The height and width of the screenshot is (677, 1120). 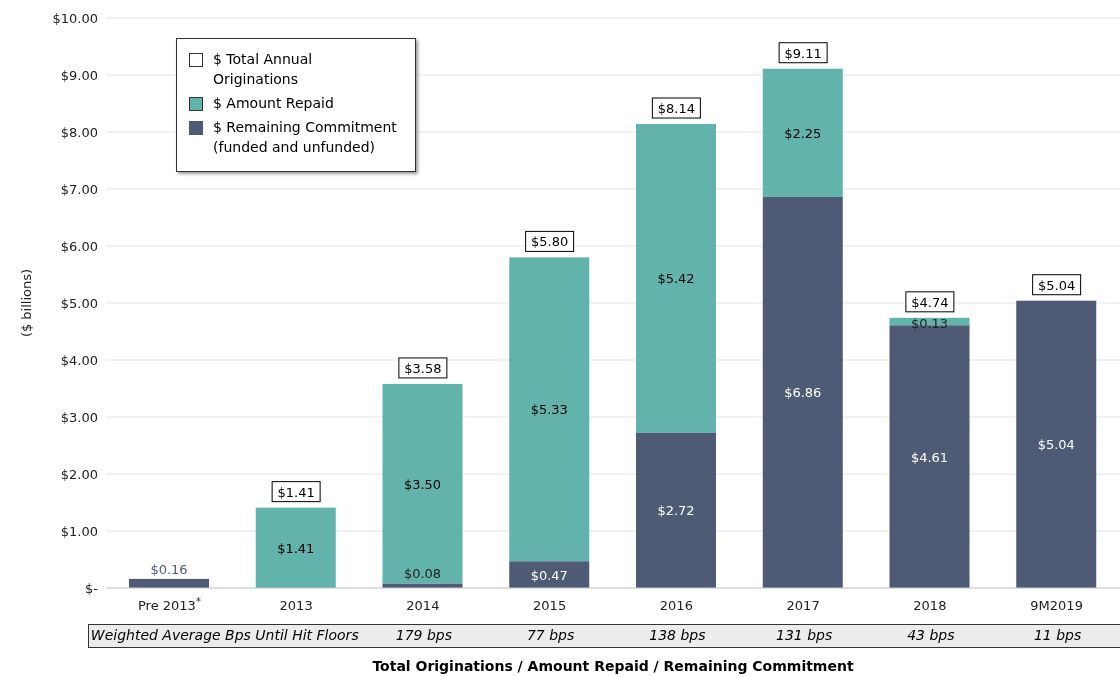 I want to click on y-tick-label: $8.00, so click(x=79, y=132).